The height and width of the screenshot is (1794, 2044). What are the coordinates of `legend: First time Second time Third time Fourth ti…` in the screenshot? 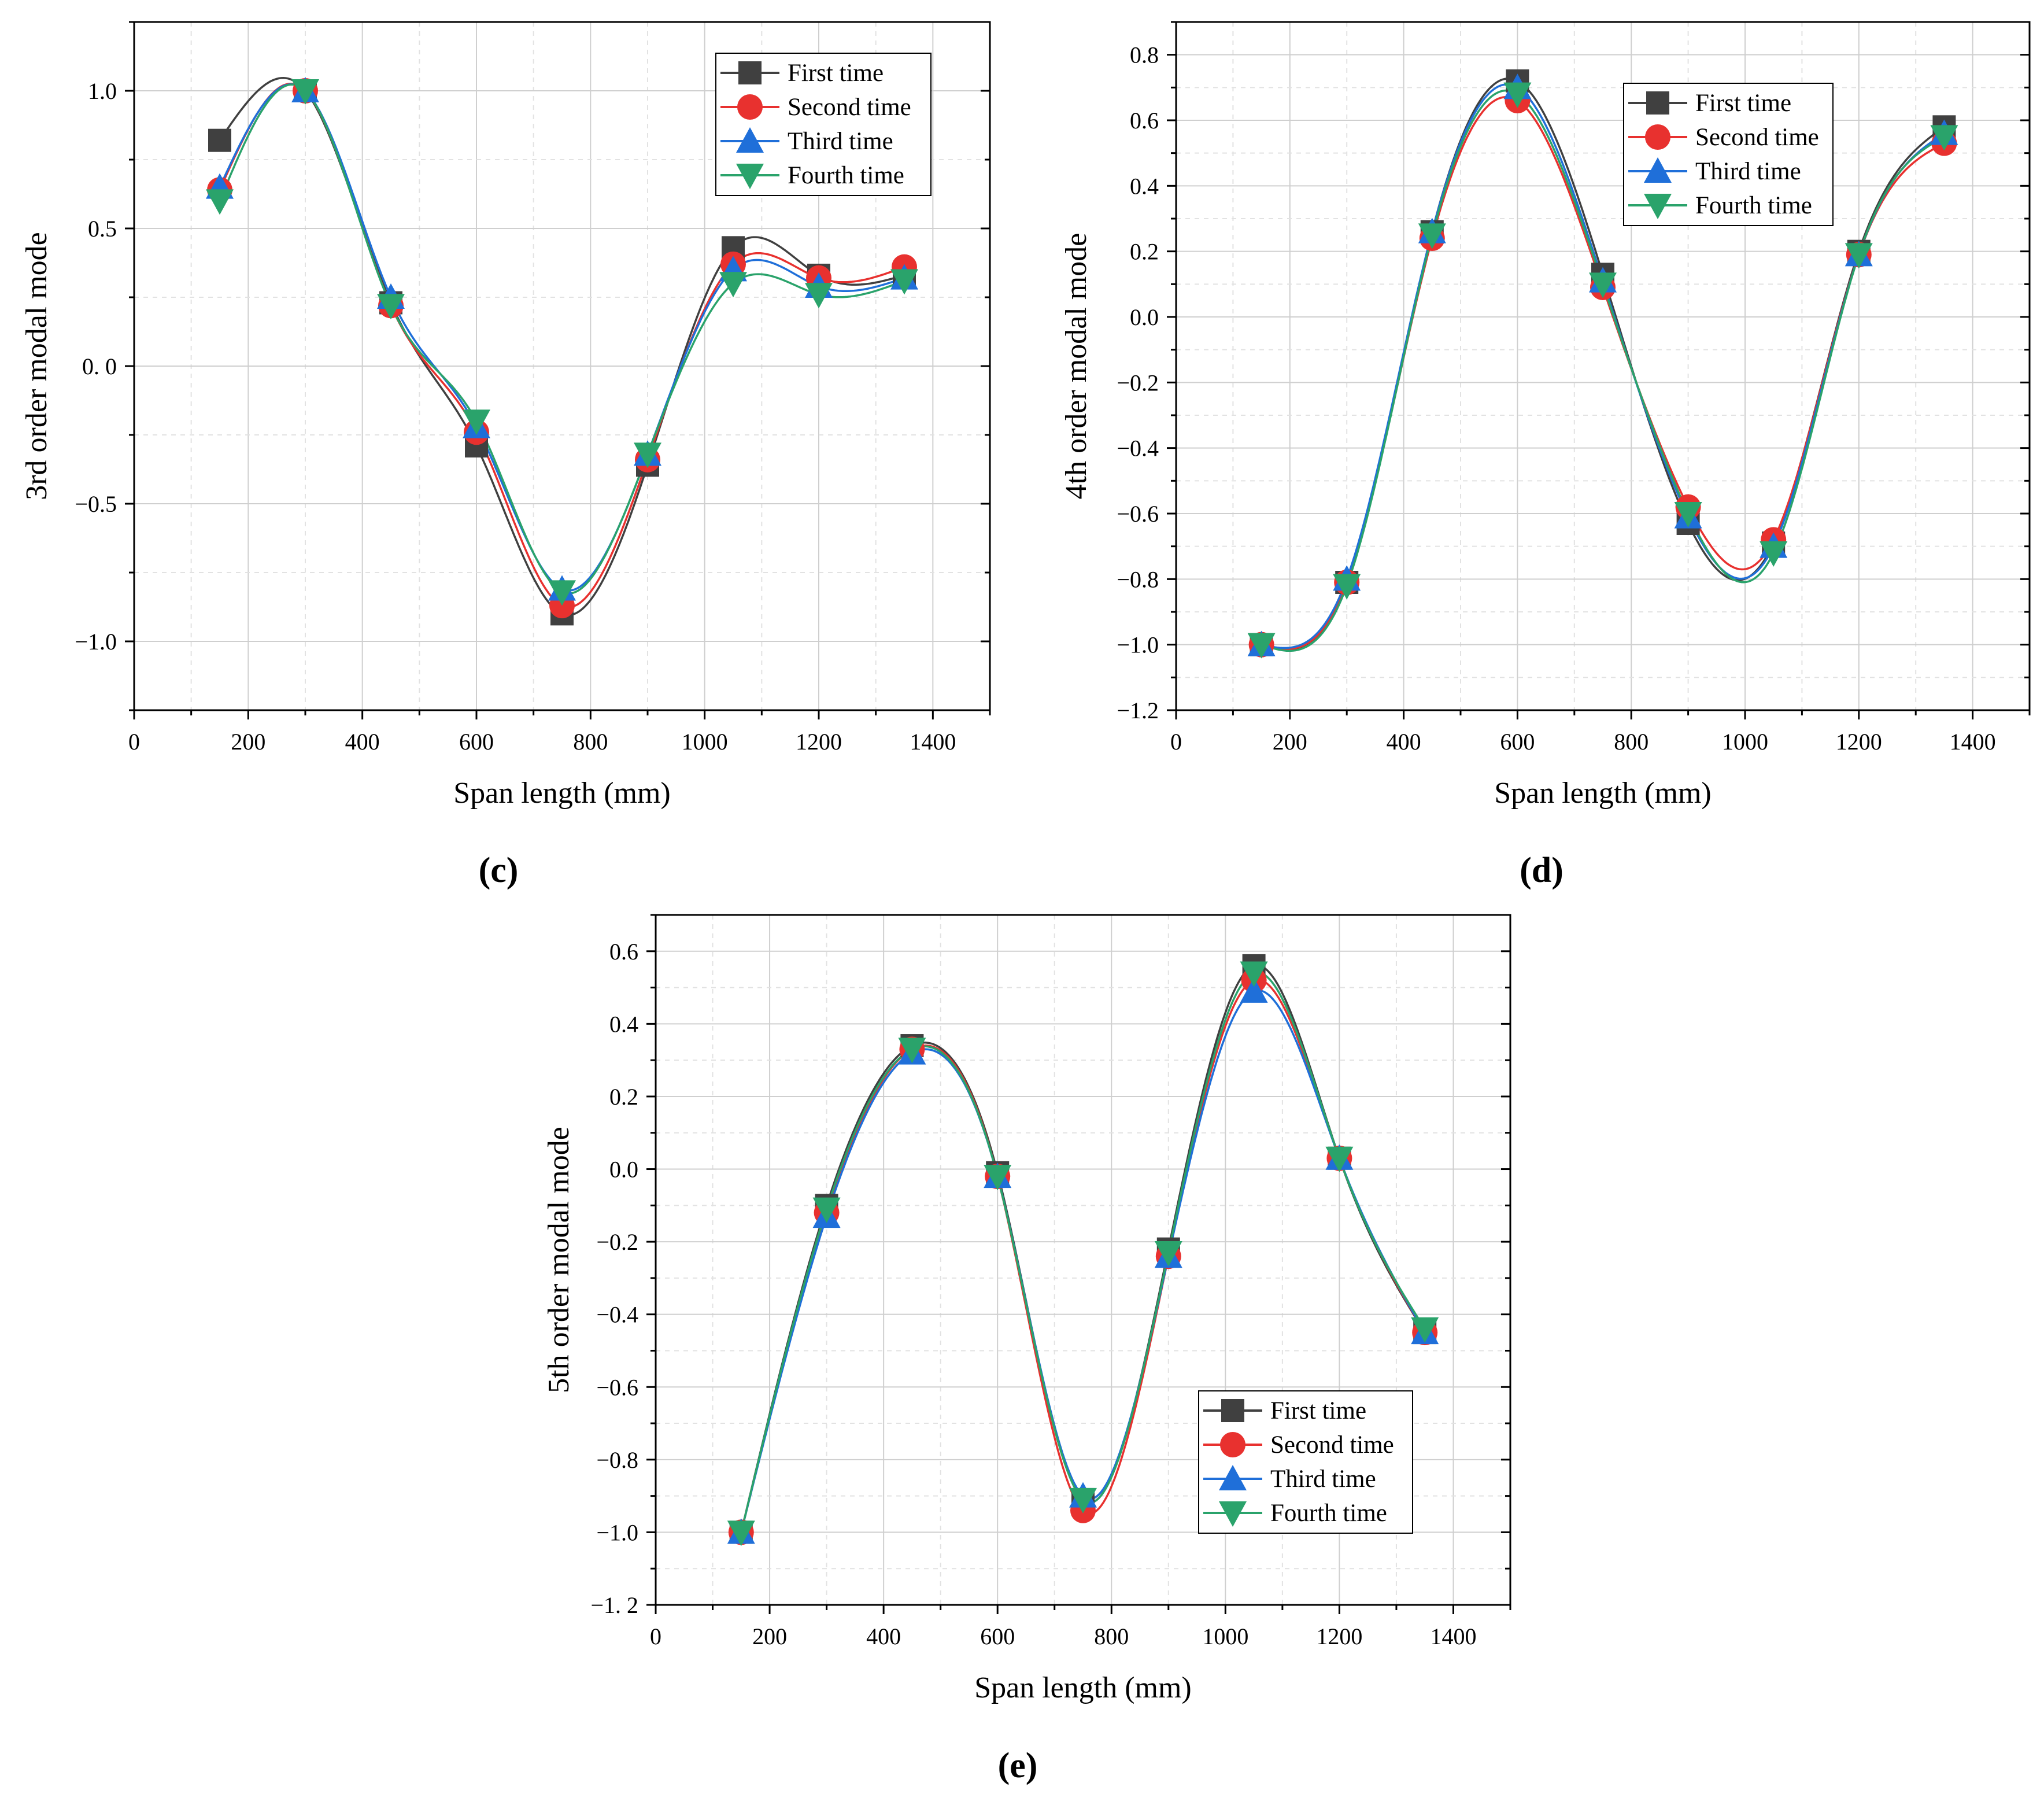 It's located at (1305, 1462).